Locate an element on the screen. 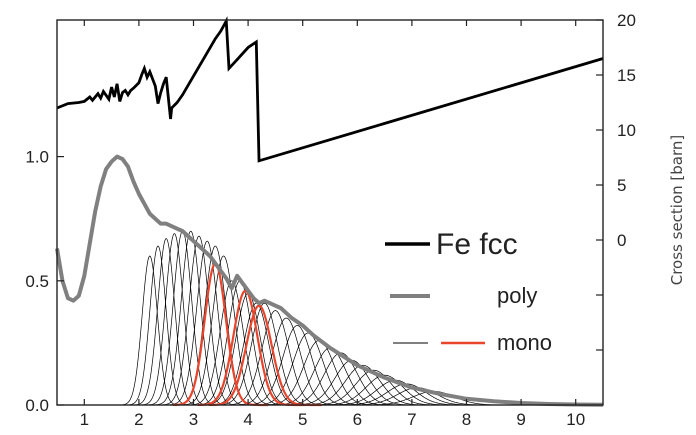 The image size is (696, 435). legend: Fe fcc poly mono is located at coordinates (468, 291).